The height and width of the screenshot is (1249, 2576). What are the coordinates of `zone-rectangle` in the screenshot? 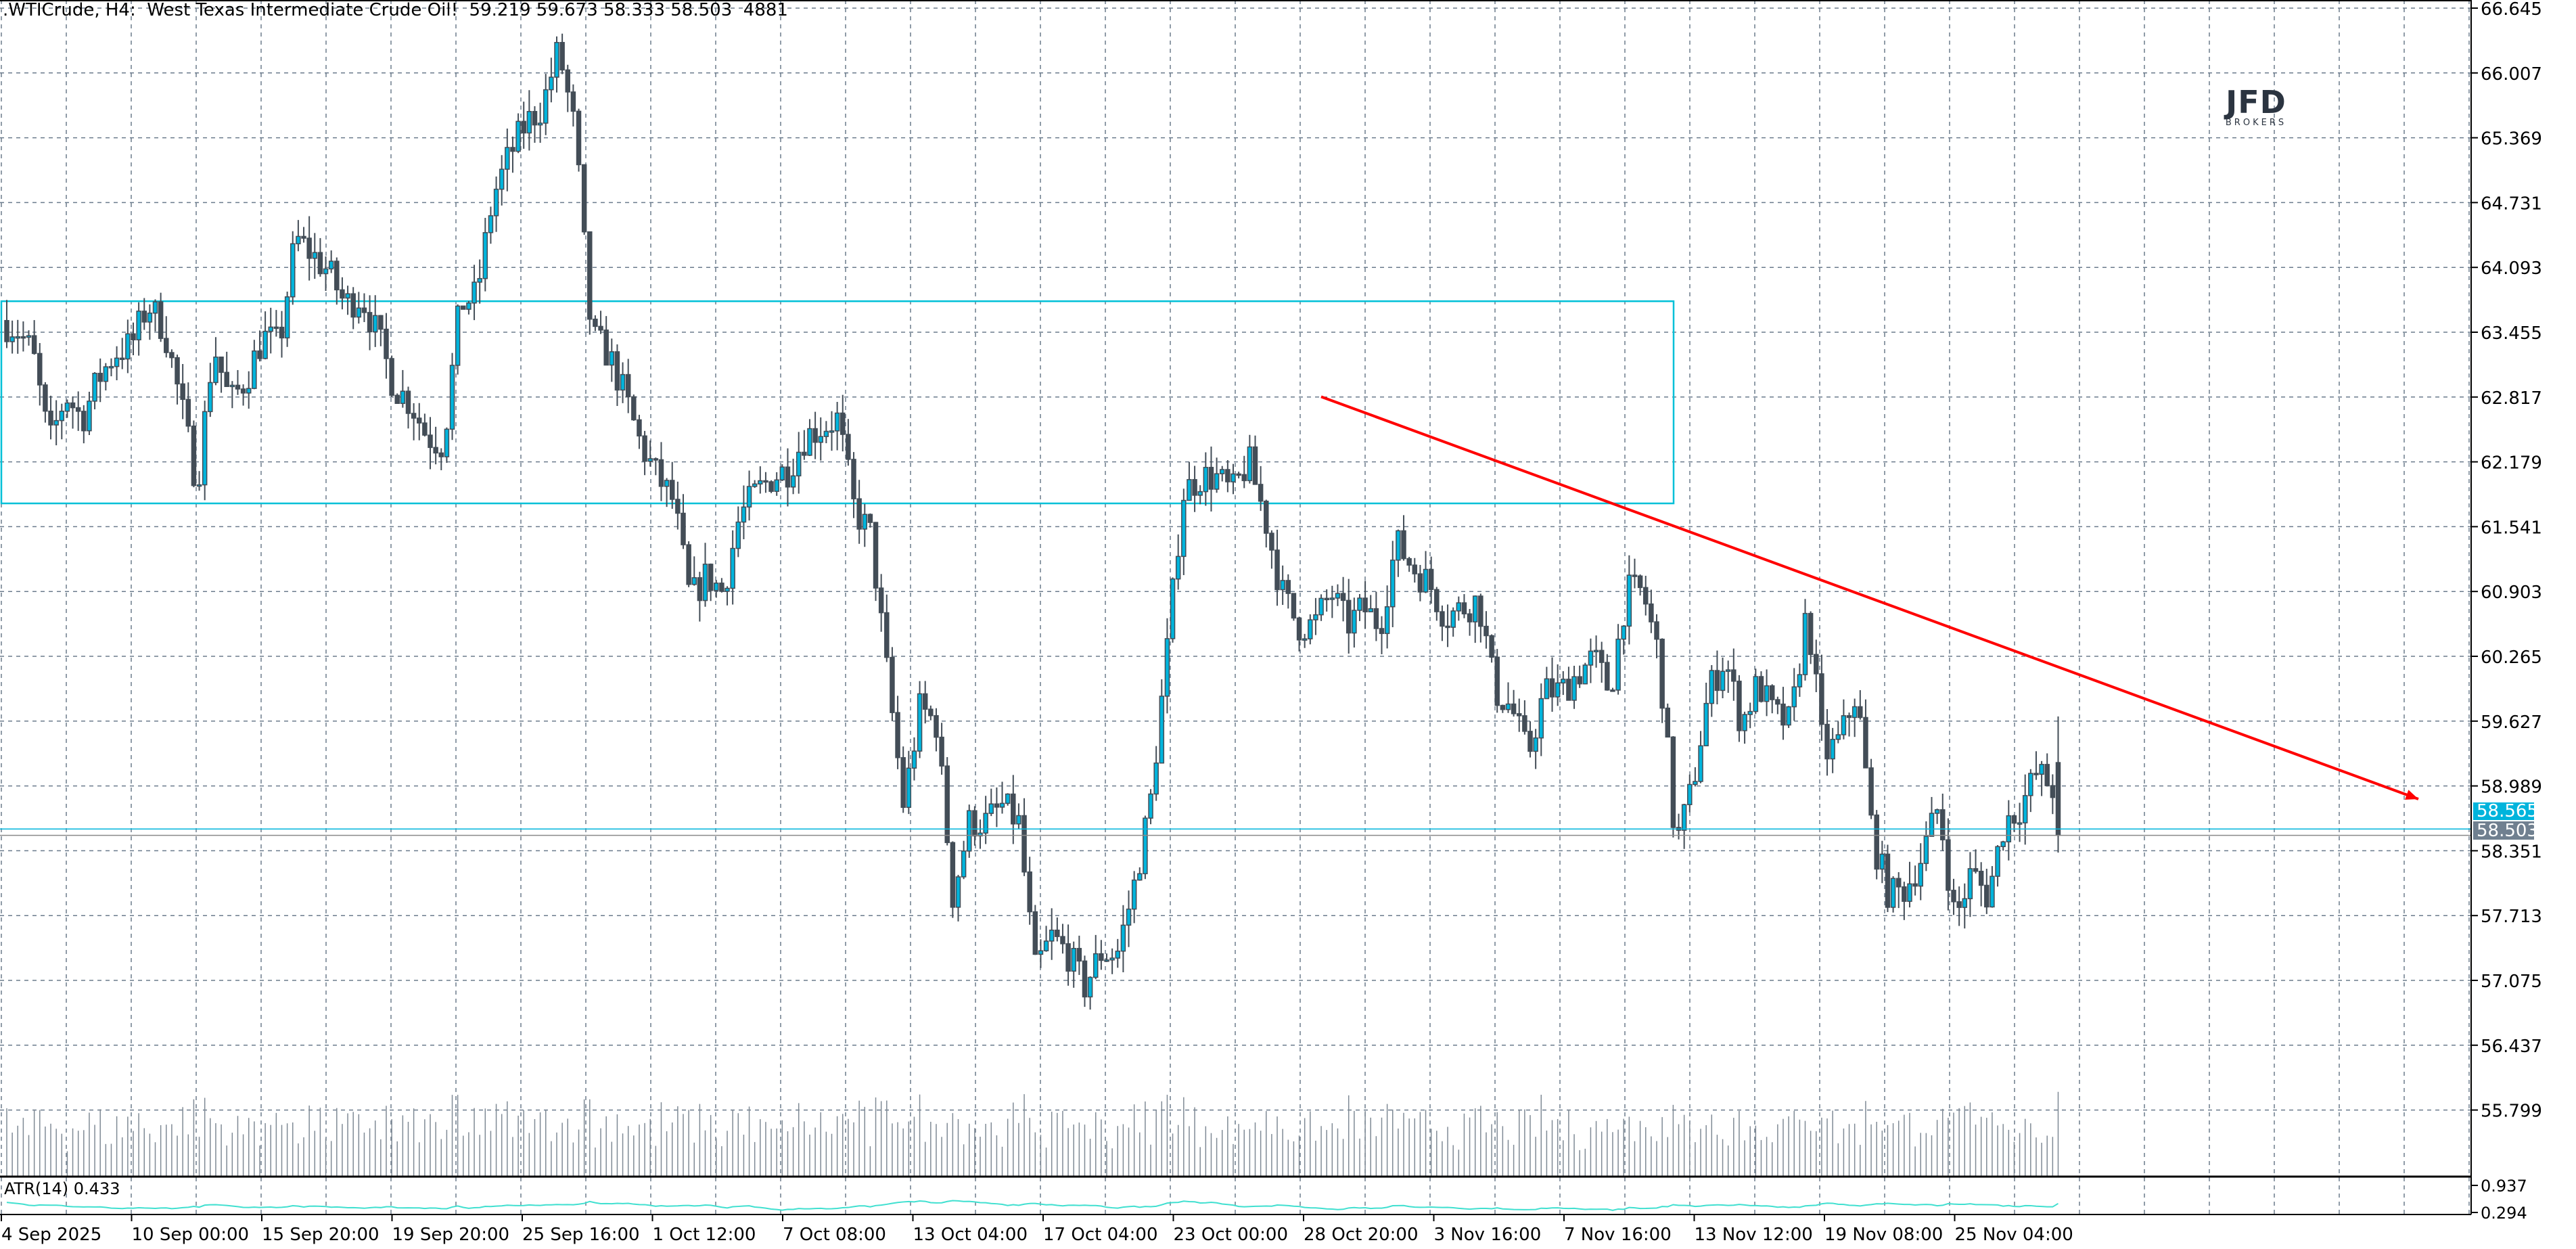 It's located at (837, 402).